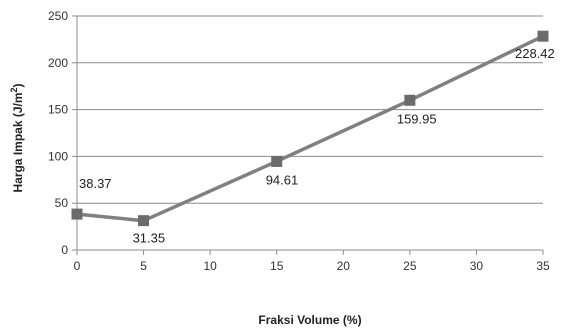 This screenshot has height=331, width=564. Describe the element at coordinates (344, 266) in the screenshot. I see `x-tick-label: 20` at that location.